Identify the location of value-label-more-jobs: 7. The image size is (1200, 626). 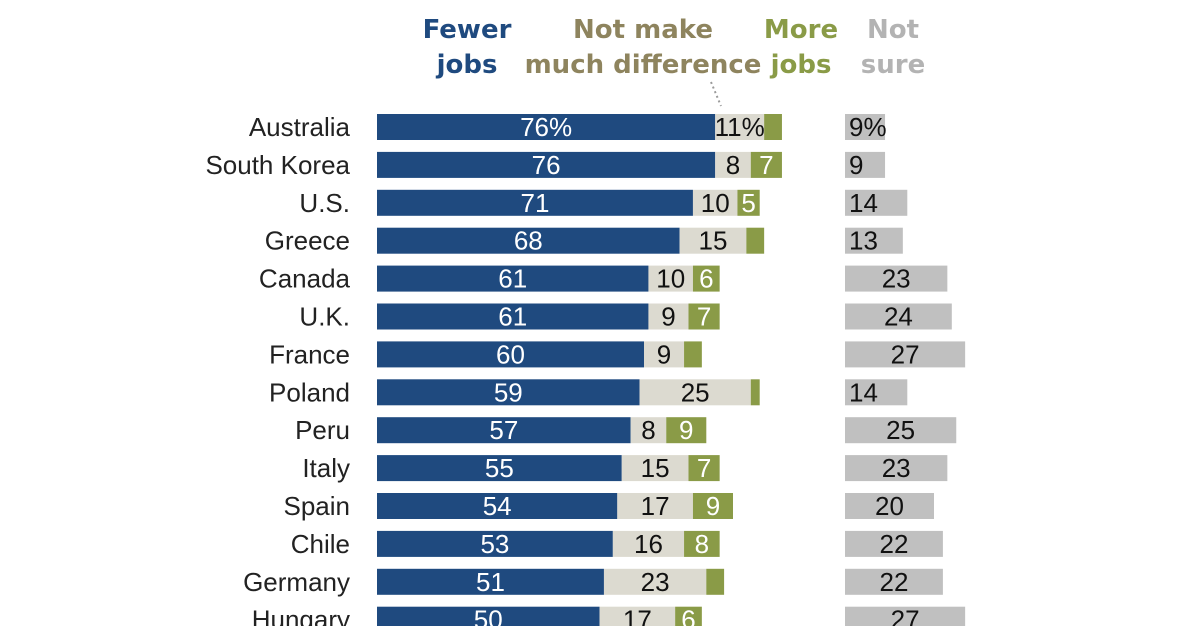
(704, 317).